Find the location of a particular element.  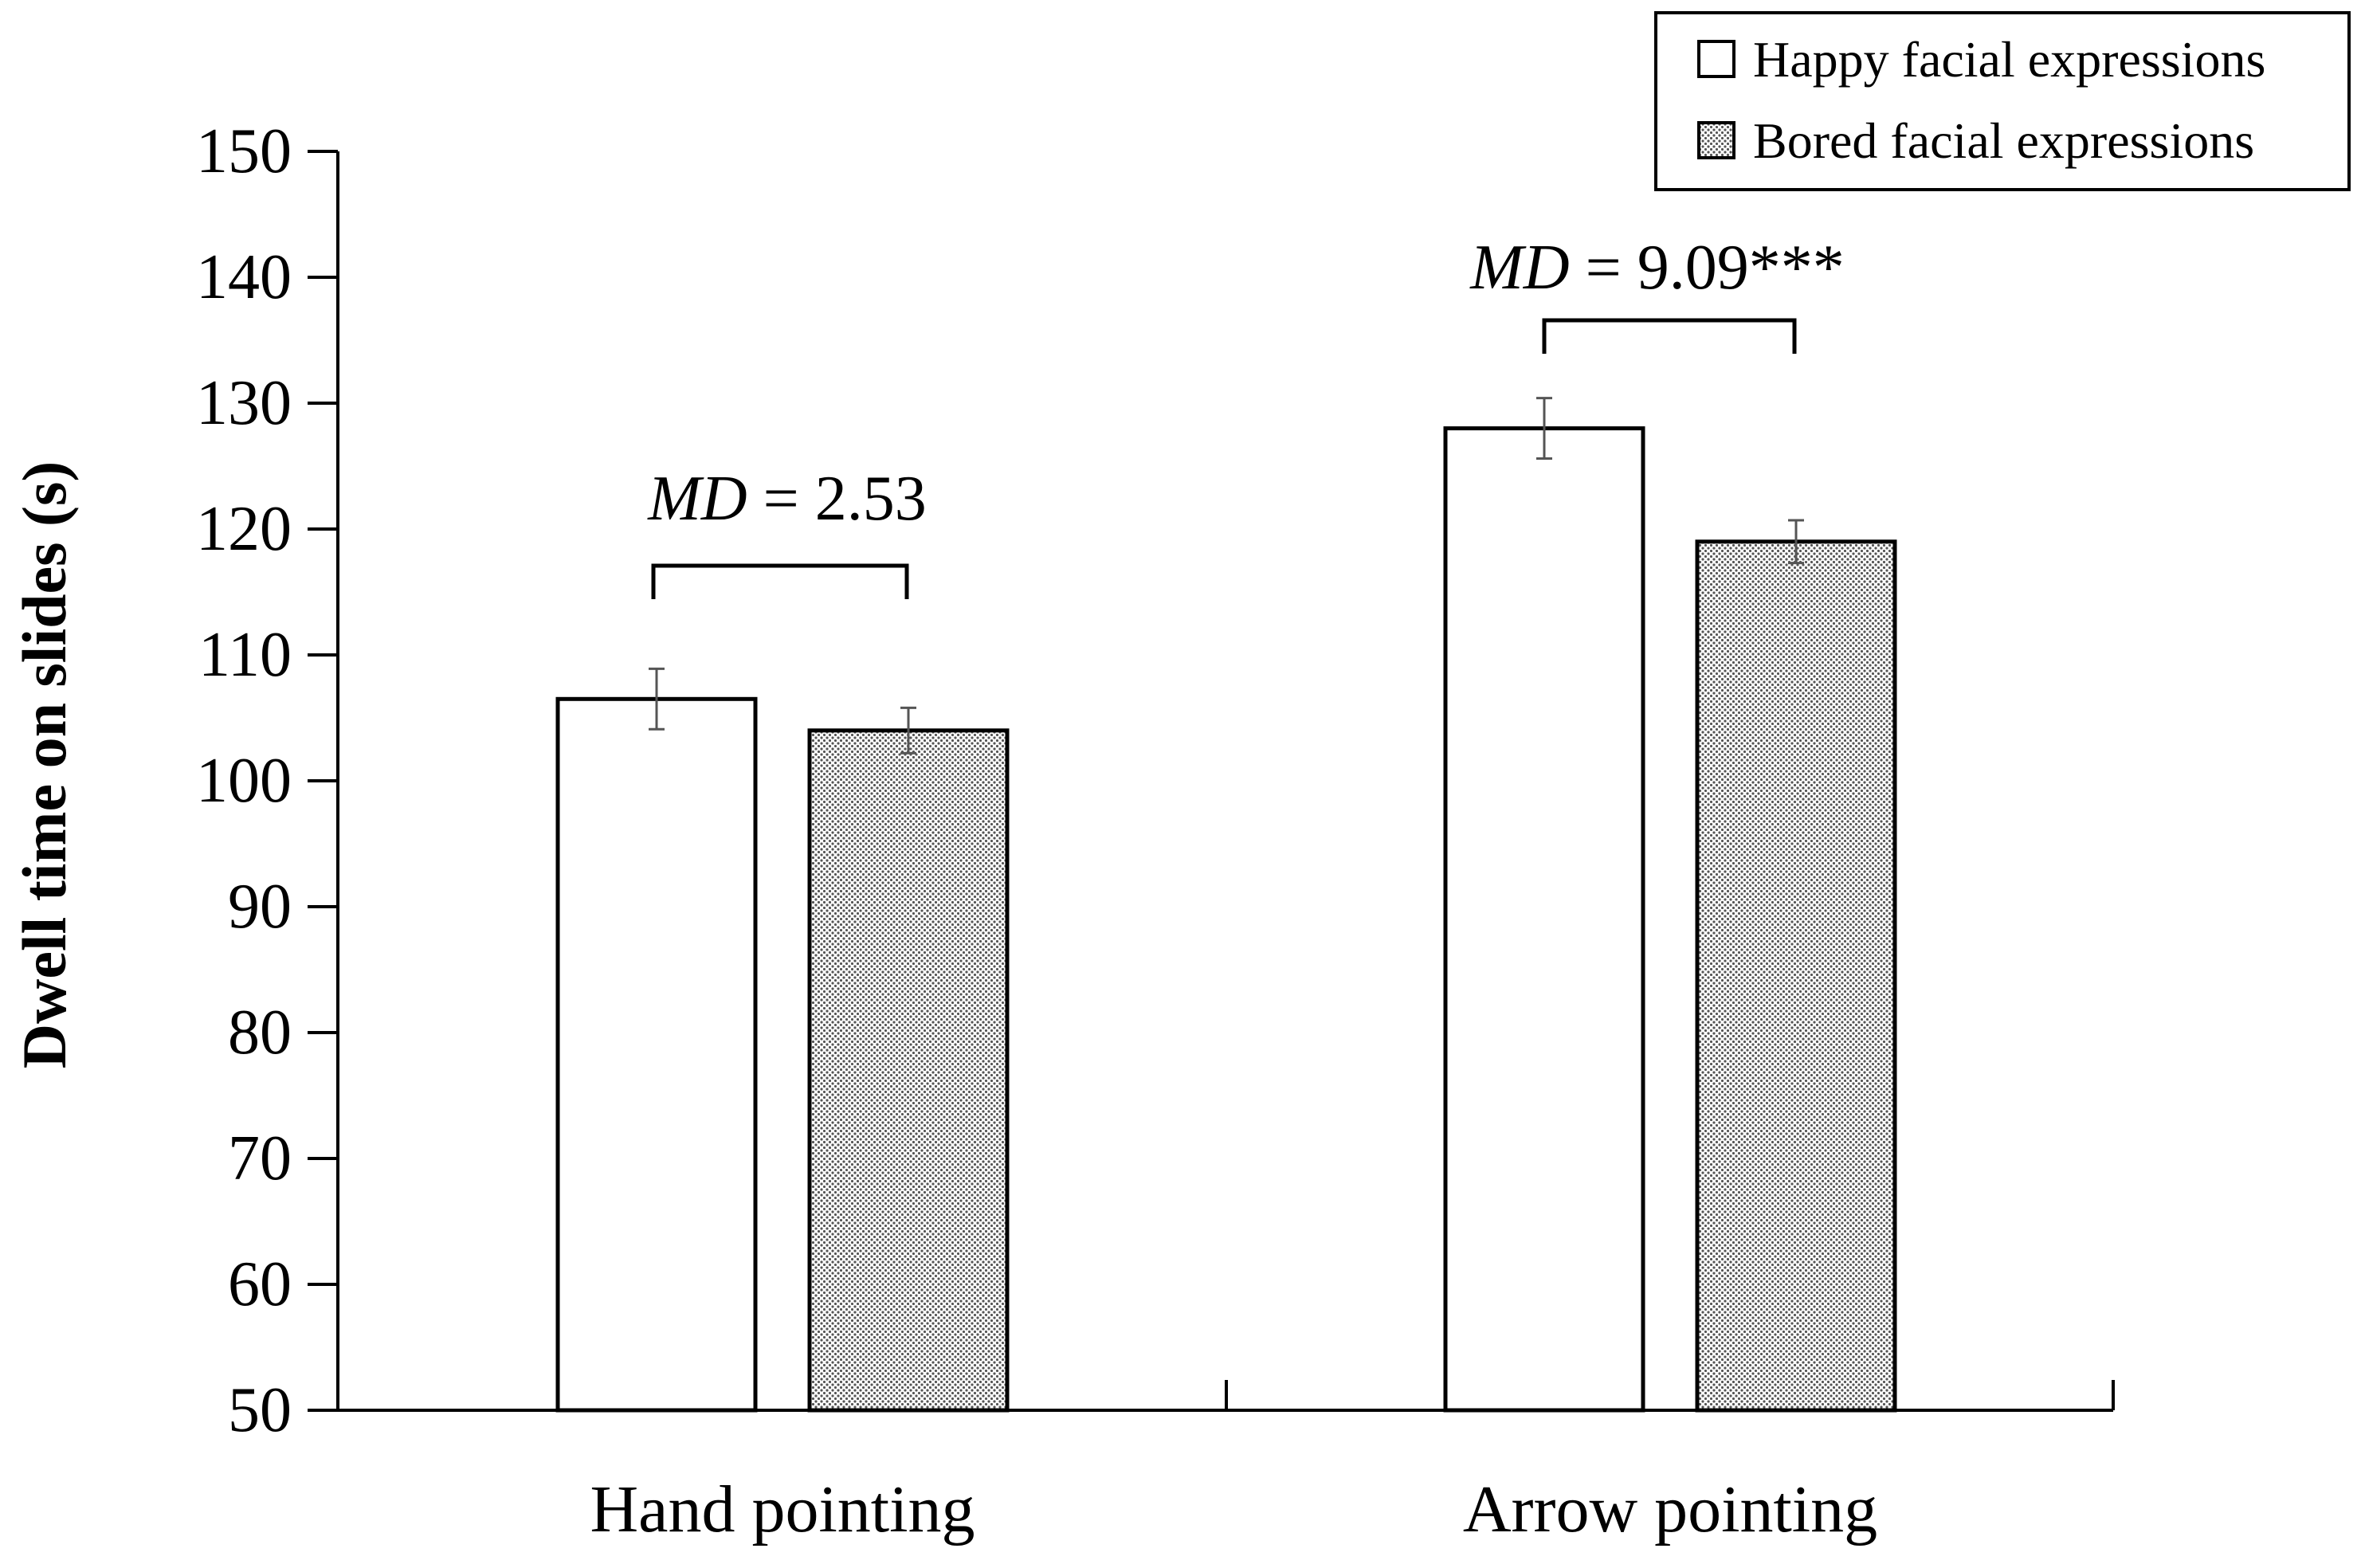

y-tick-label: 100 is located at coordinates (244, 781).